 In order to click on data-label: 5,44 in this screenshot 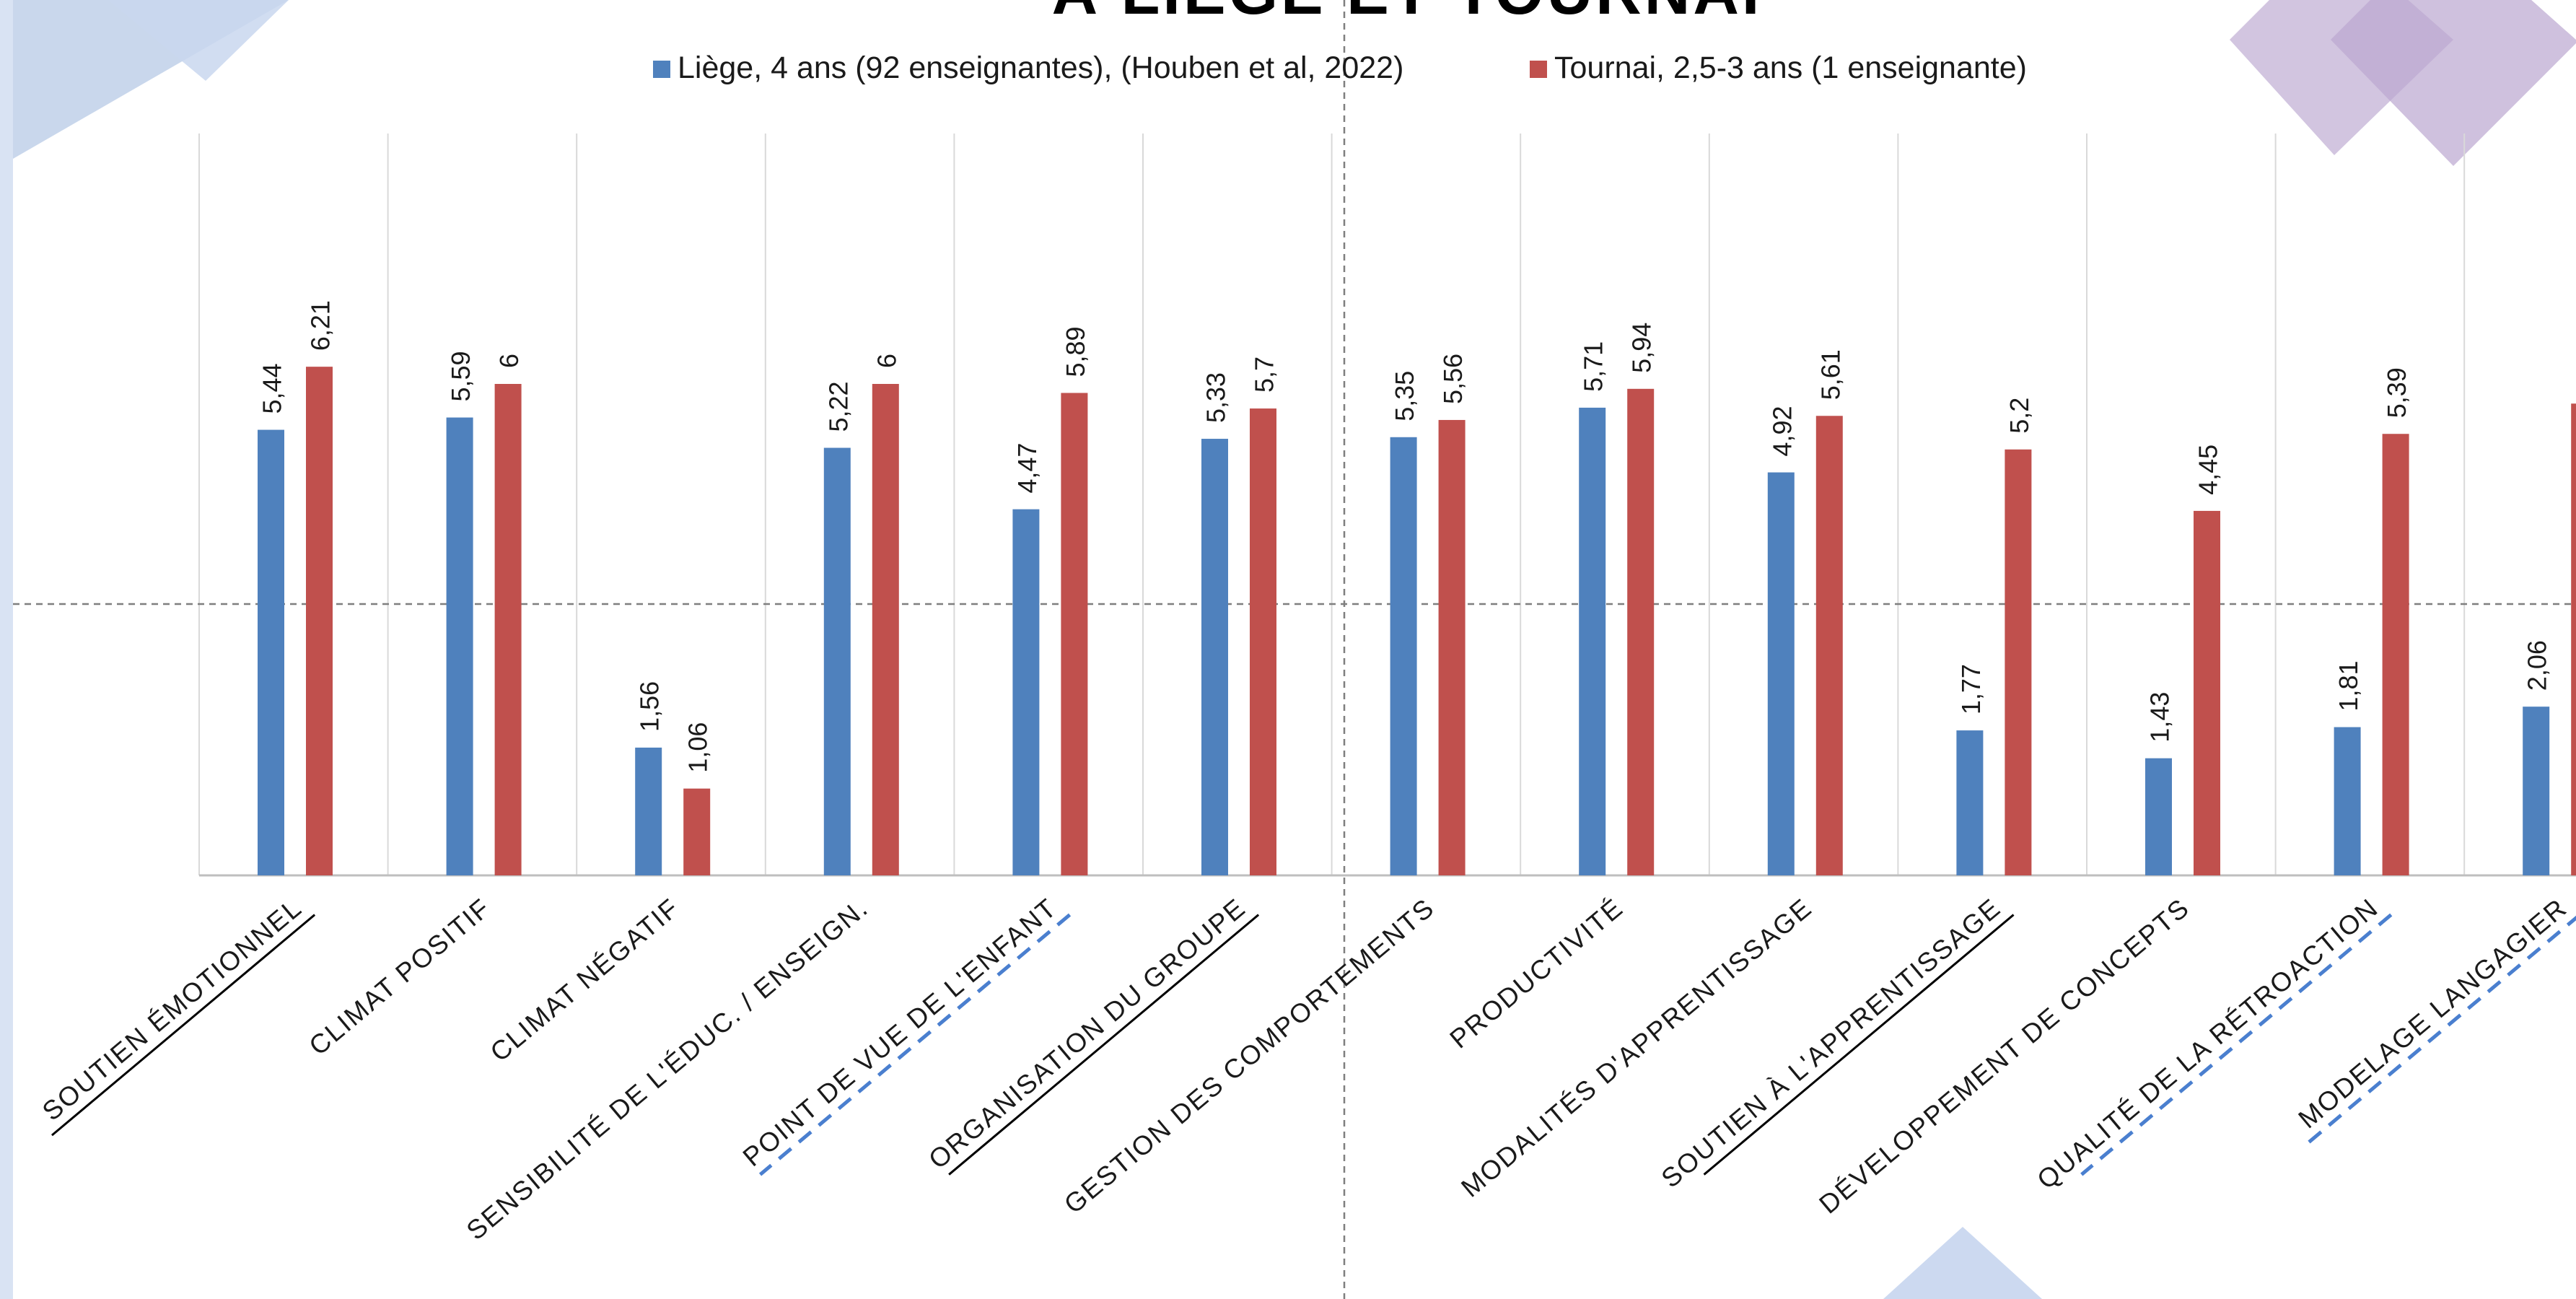, I will do `click(272, 388)`.